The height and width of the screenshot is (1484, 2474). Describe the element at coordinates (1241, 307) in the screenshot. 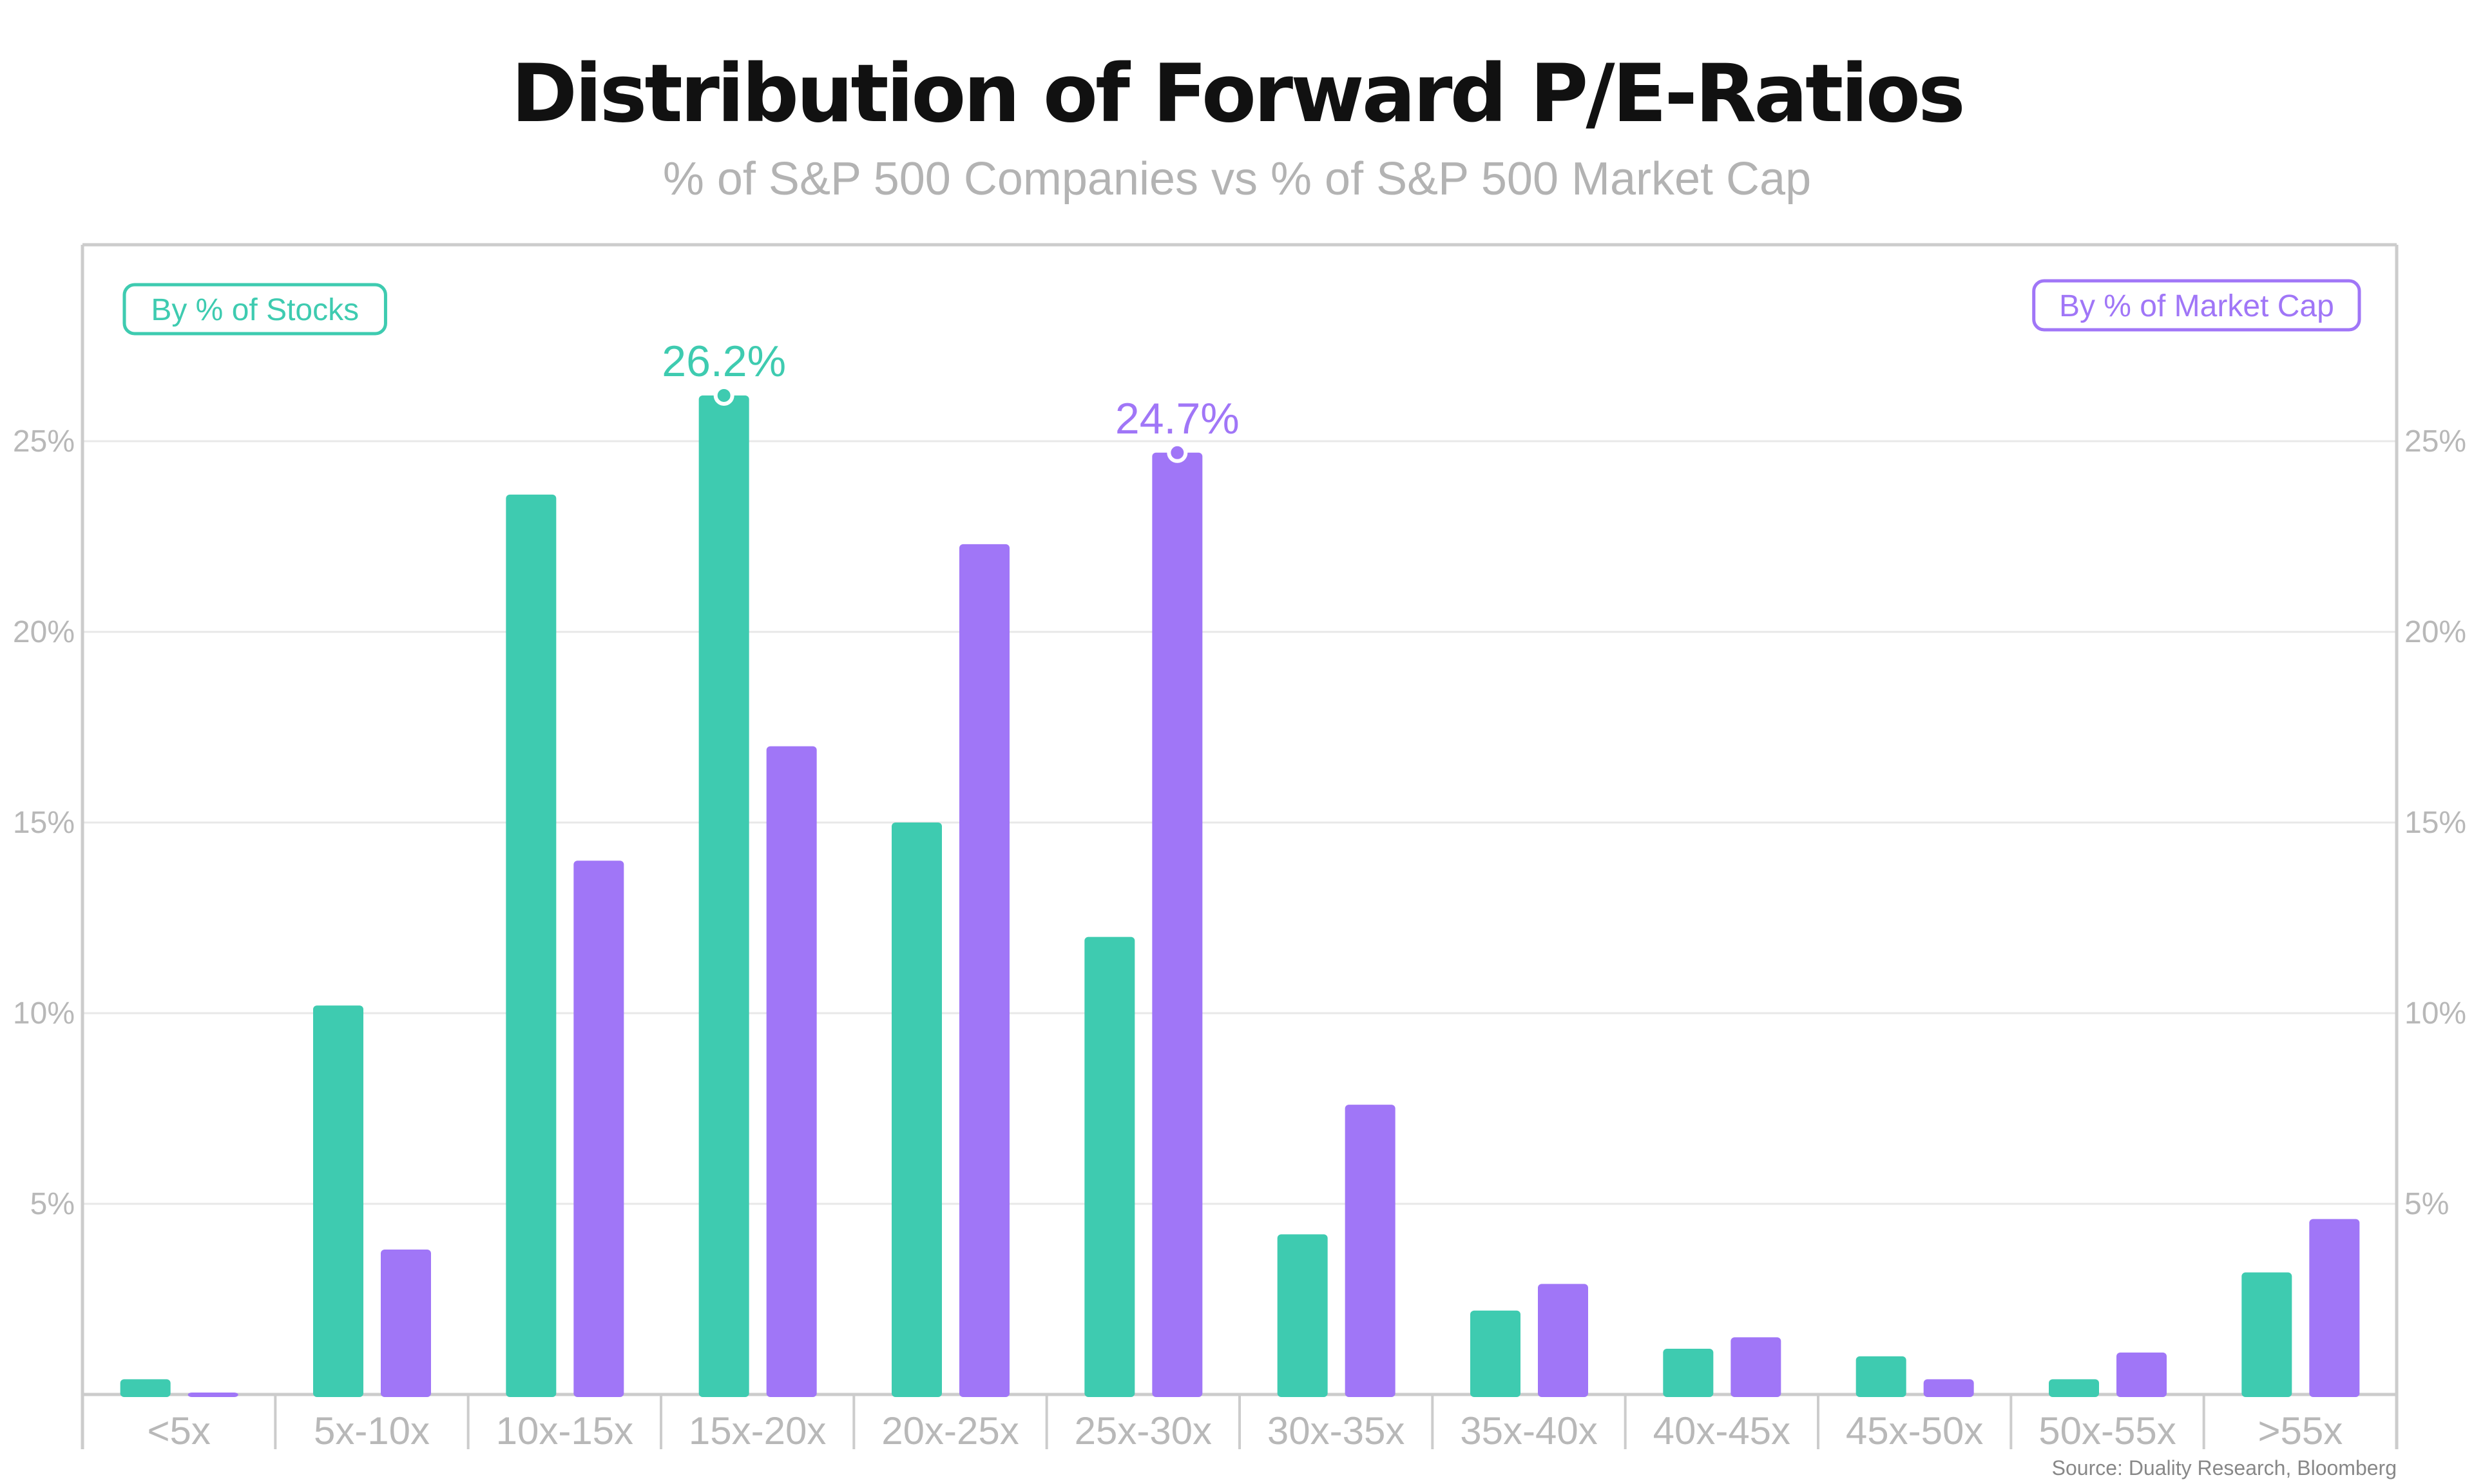

I see `legend: By % of Stocks By % of Market Cap` at that location.